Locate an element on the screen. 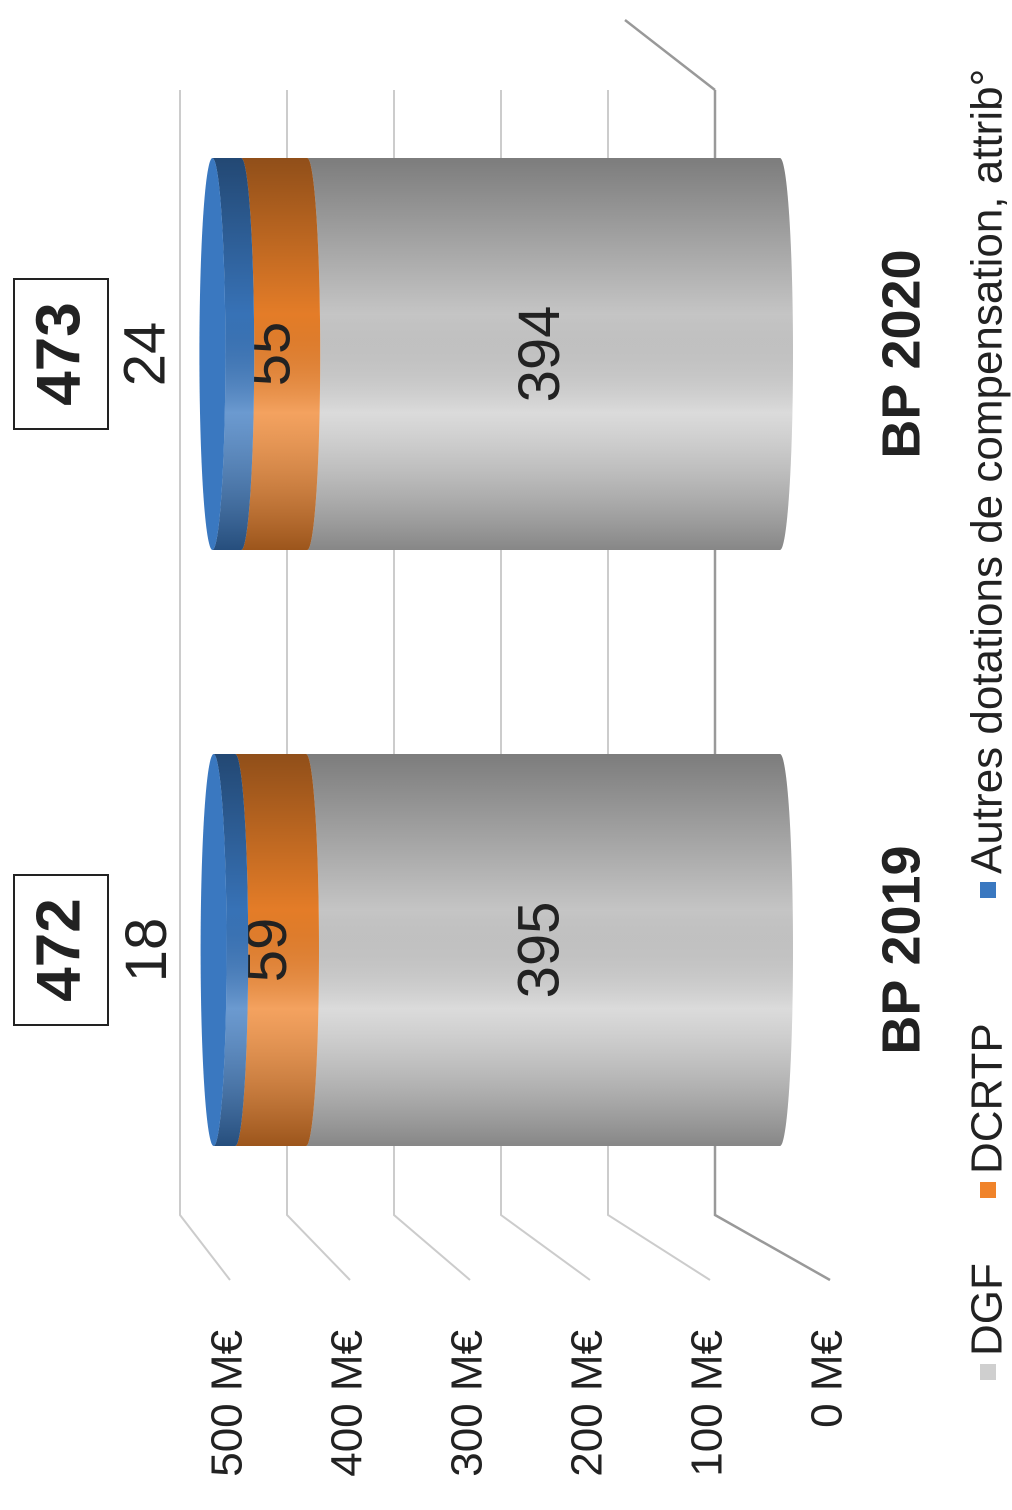 Image resolution: width=1012 pixels, height=1510 pixels. y-tick-label: 400 M€ is located at coordinates (347, 1403).